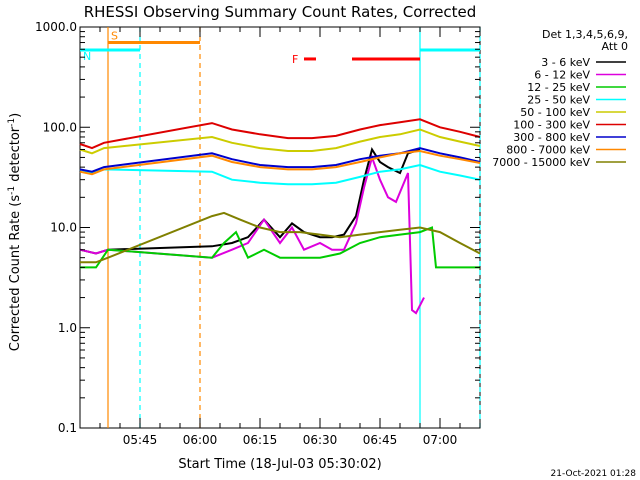 The width and height of the screenshot is (640, 480). I want to click on y-axis-label-end: ), so click(15, 115).